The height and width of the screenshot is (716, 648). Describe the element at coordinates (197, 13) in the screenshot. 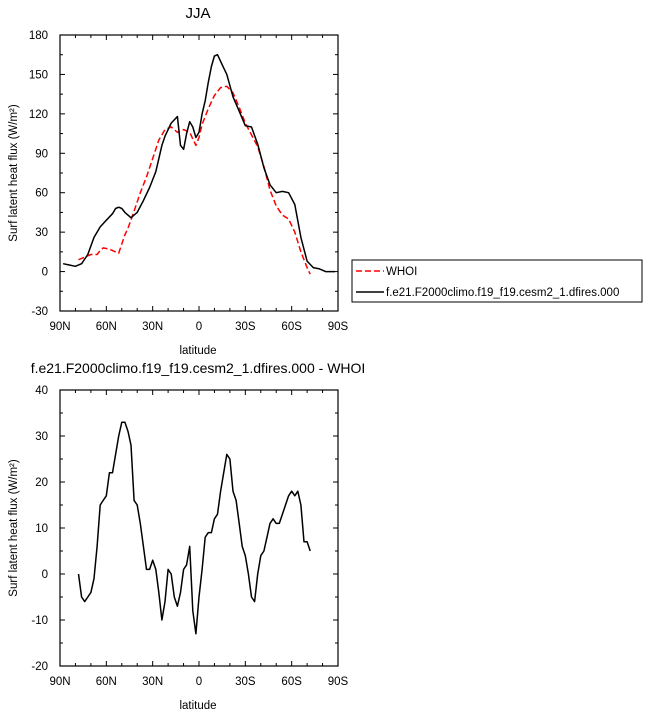

I see `top-chart-title: JJA` at that location.